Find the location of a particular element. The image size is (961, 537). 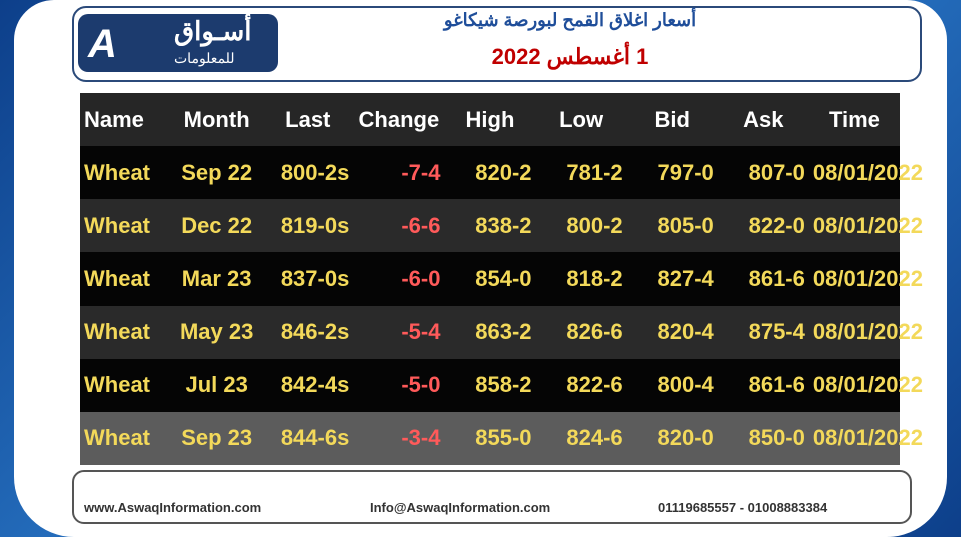

logo: A أسـواق للمعلومات is located at coordinates (178, 43).